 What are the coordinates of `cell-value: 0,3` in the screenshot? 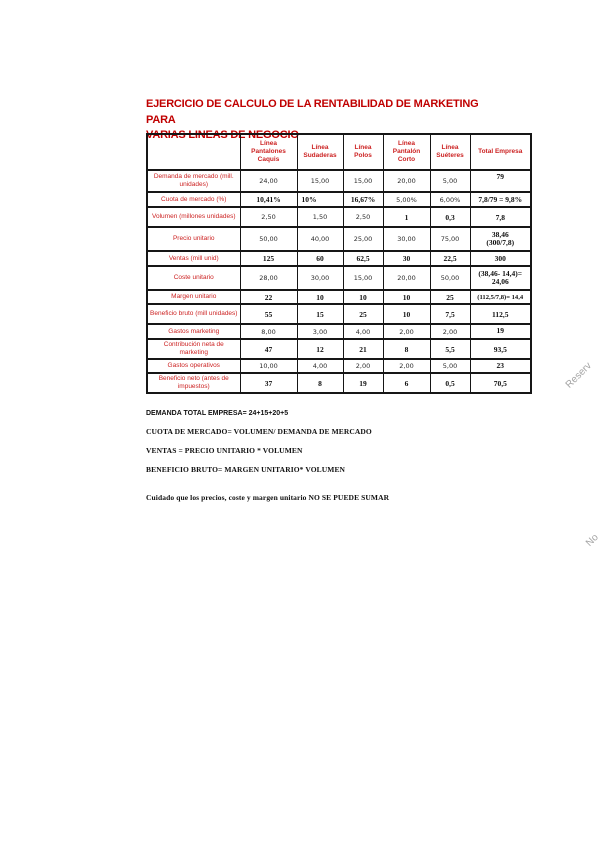 It's located at (450, 217).